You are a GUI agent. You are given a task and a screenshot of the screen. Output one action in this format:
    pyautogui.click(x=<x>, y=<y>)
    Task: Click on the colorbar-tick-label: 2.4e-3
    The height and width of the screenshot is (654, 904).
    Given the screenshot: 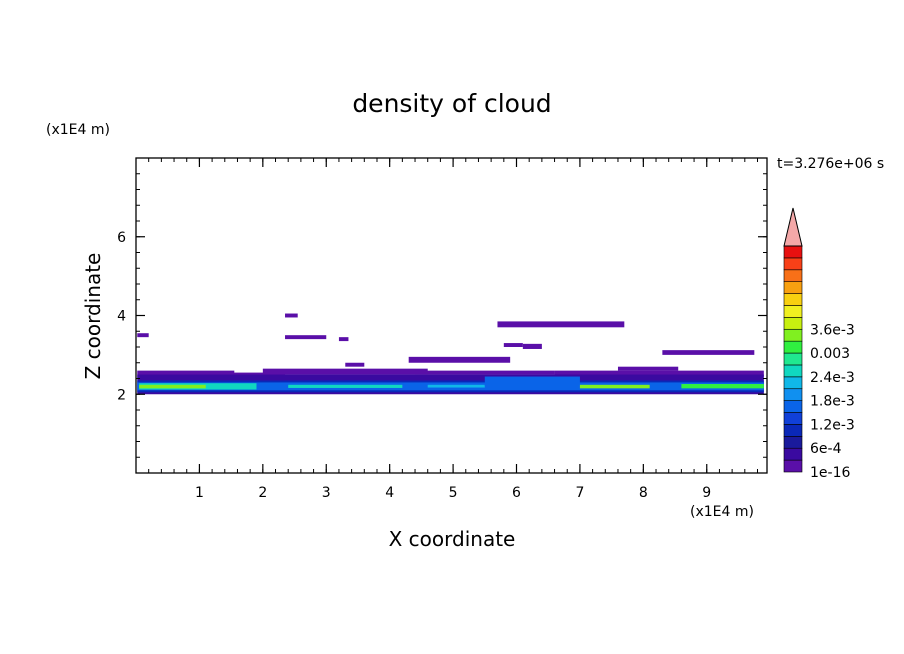 What is the action you would take?
    pyautogui.click(x=832, y=378)
    